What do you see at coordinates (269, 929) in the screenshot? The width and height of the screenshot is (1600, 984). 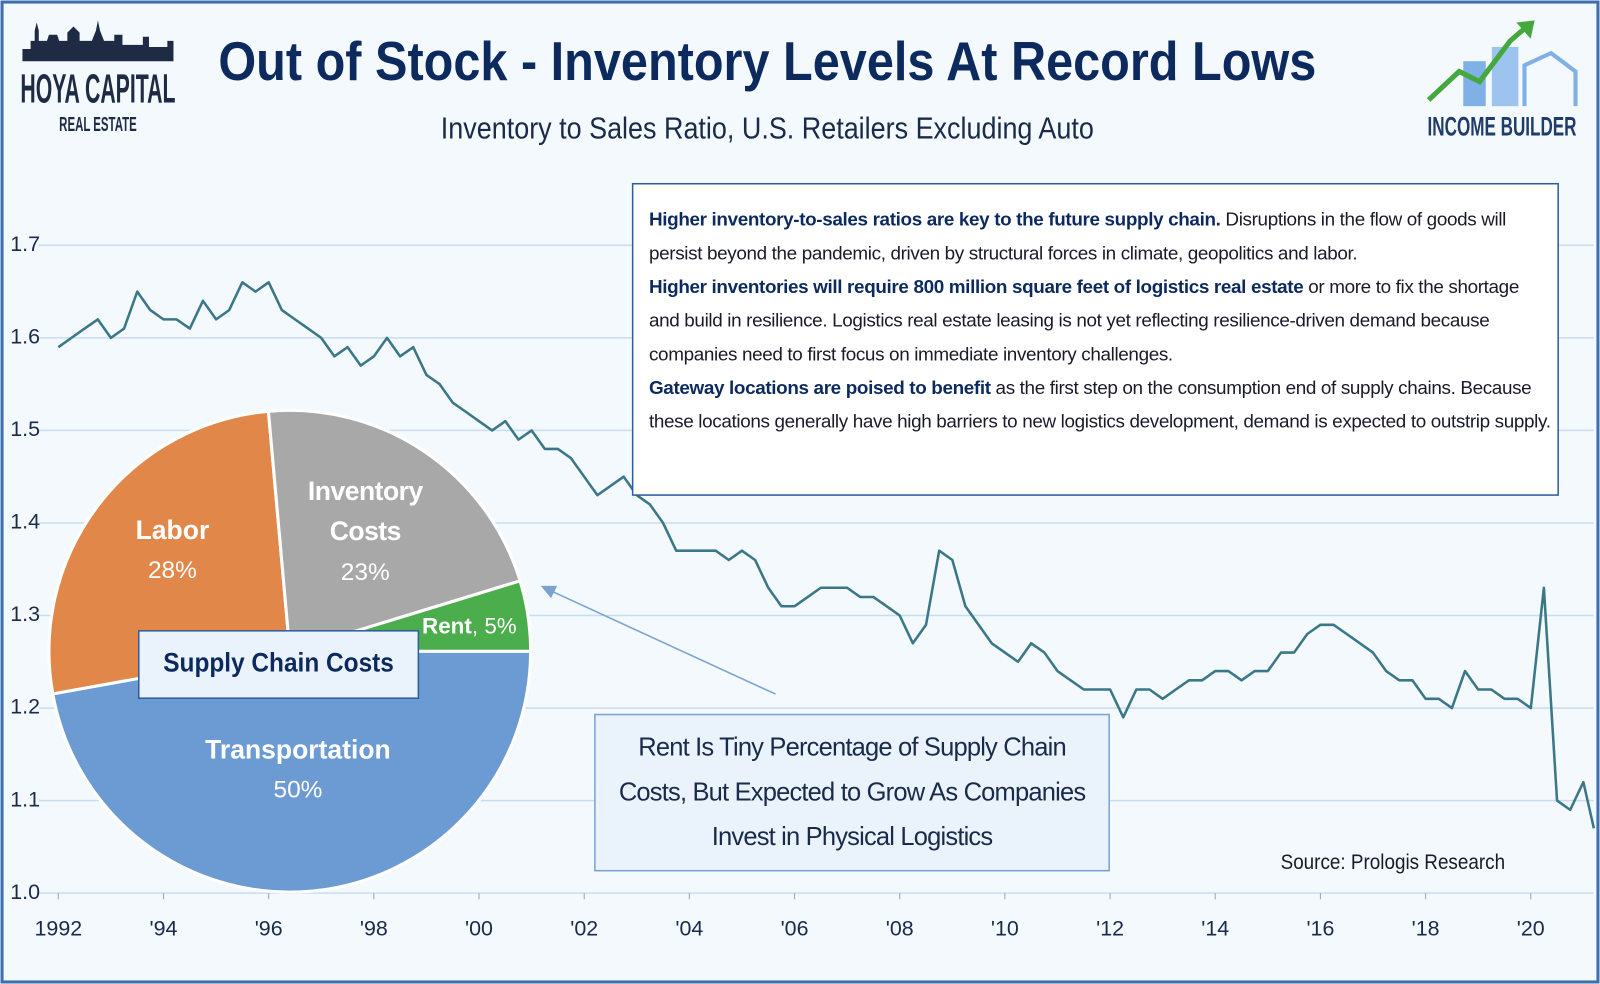 I see `x-tick-label: '96` at bounding box center [269, 929].